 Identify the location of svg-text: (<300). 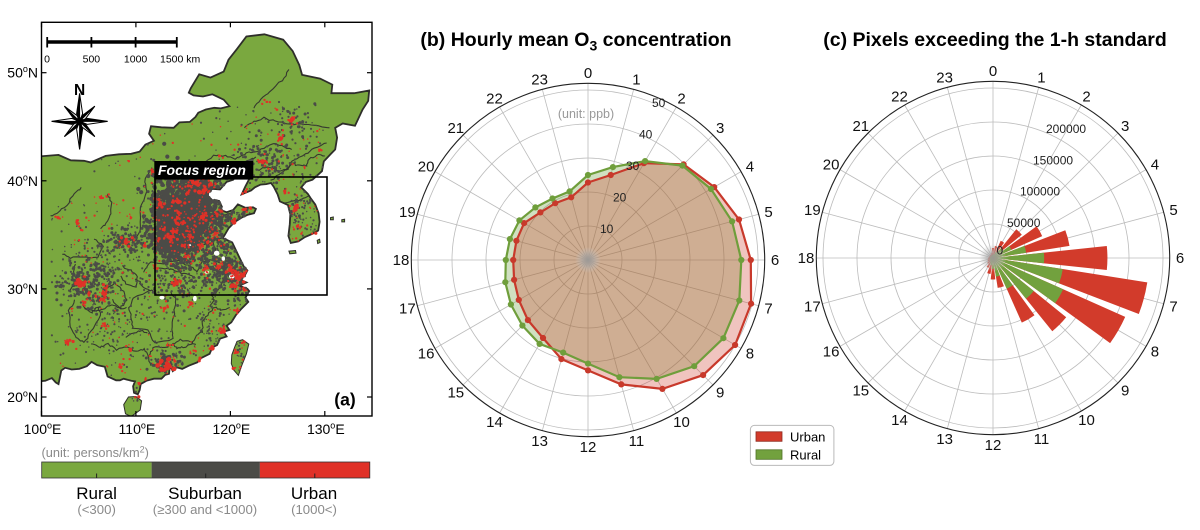
(96, 509).